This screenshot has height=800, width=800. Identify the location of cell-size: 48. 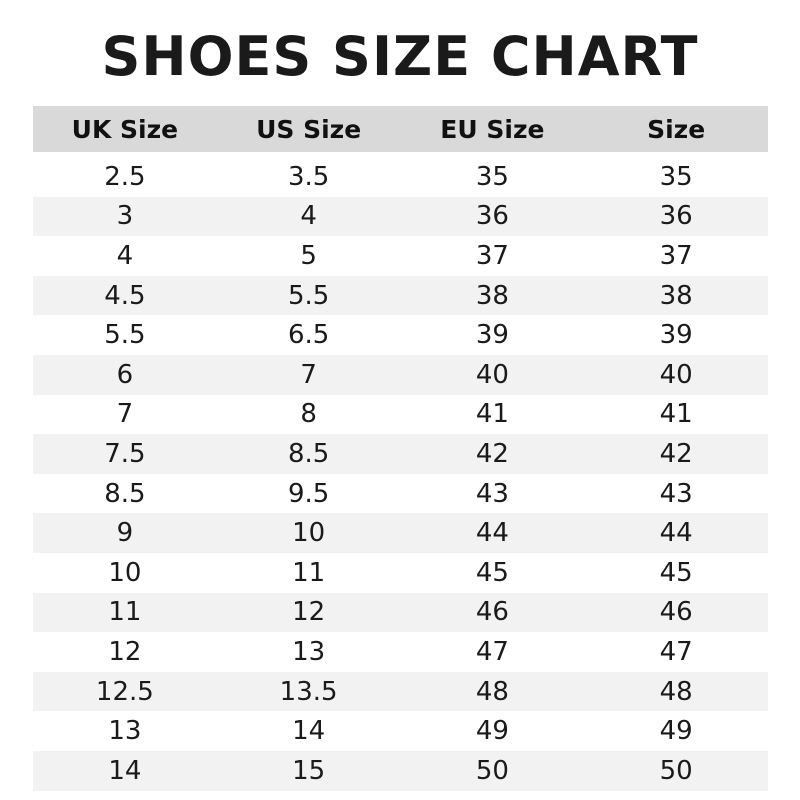
(676, 691).